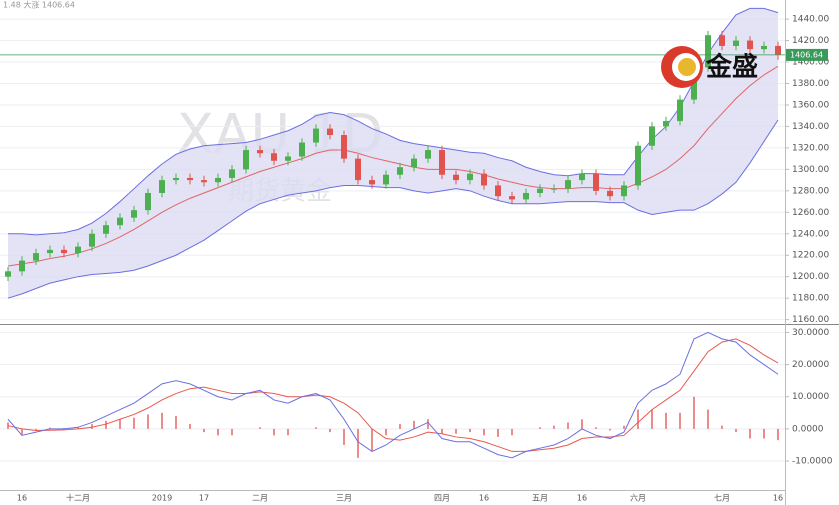  What do you see at coordinates (260, 498) in the screenshot?
I see `x-tick-label: 二月` at bounding box center [260, 498].